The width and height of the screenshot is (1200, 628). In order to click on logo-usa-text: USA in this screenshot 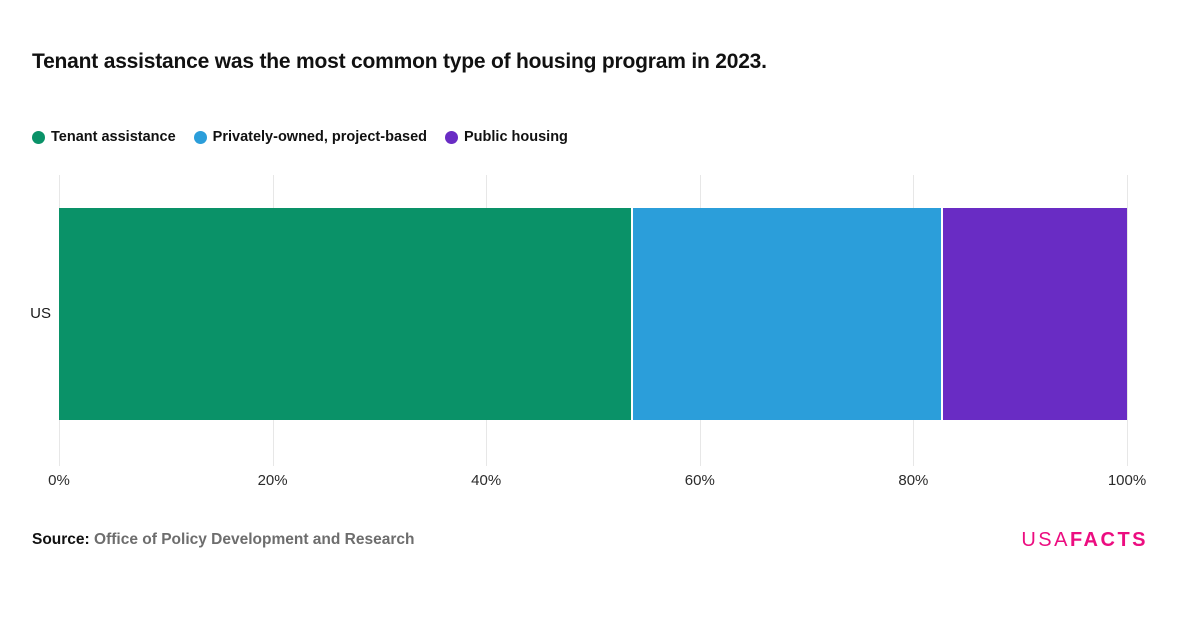, I will do `click(1045, 540)`.